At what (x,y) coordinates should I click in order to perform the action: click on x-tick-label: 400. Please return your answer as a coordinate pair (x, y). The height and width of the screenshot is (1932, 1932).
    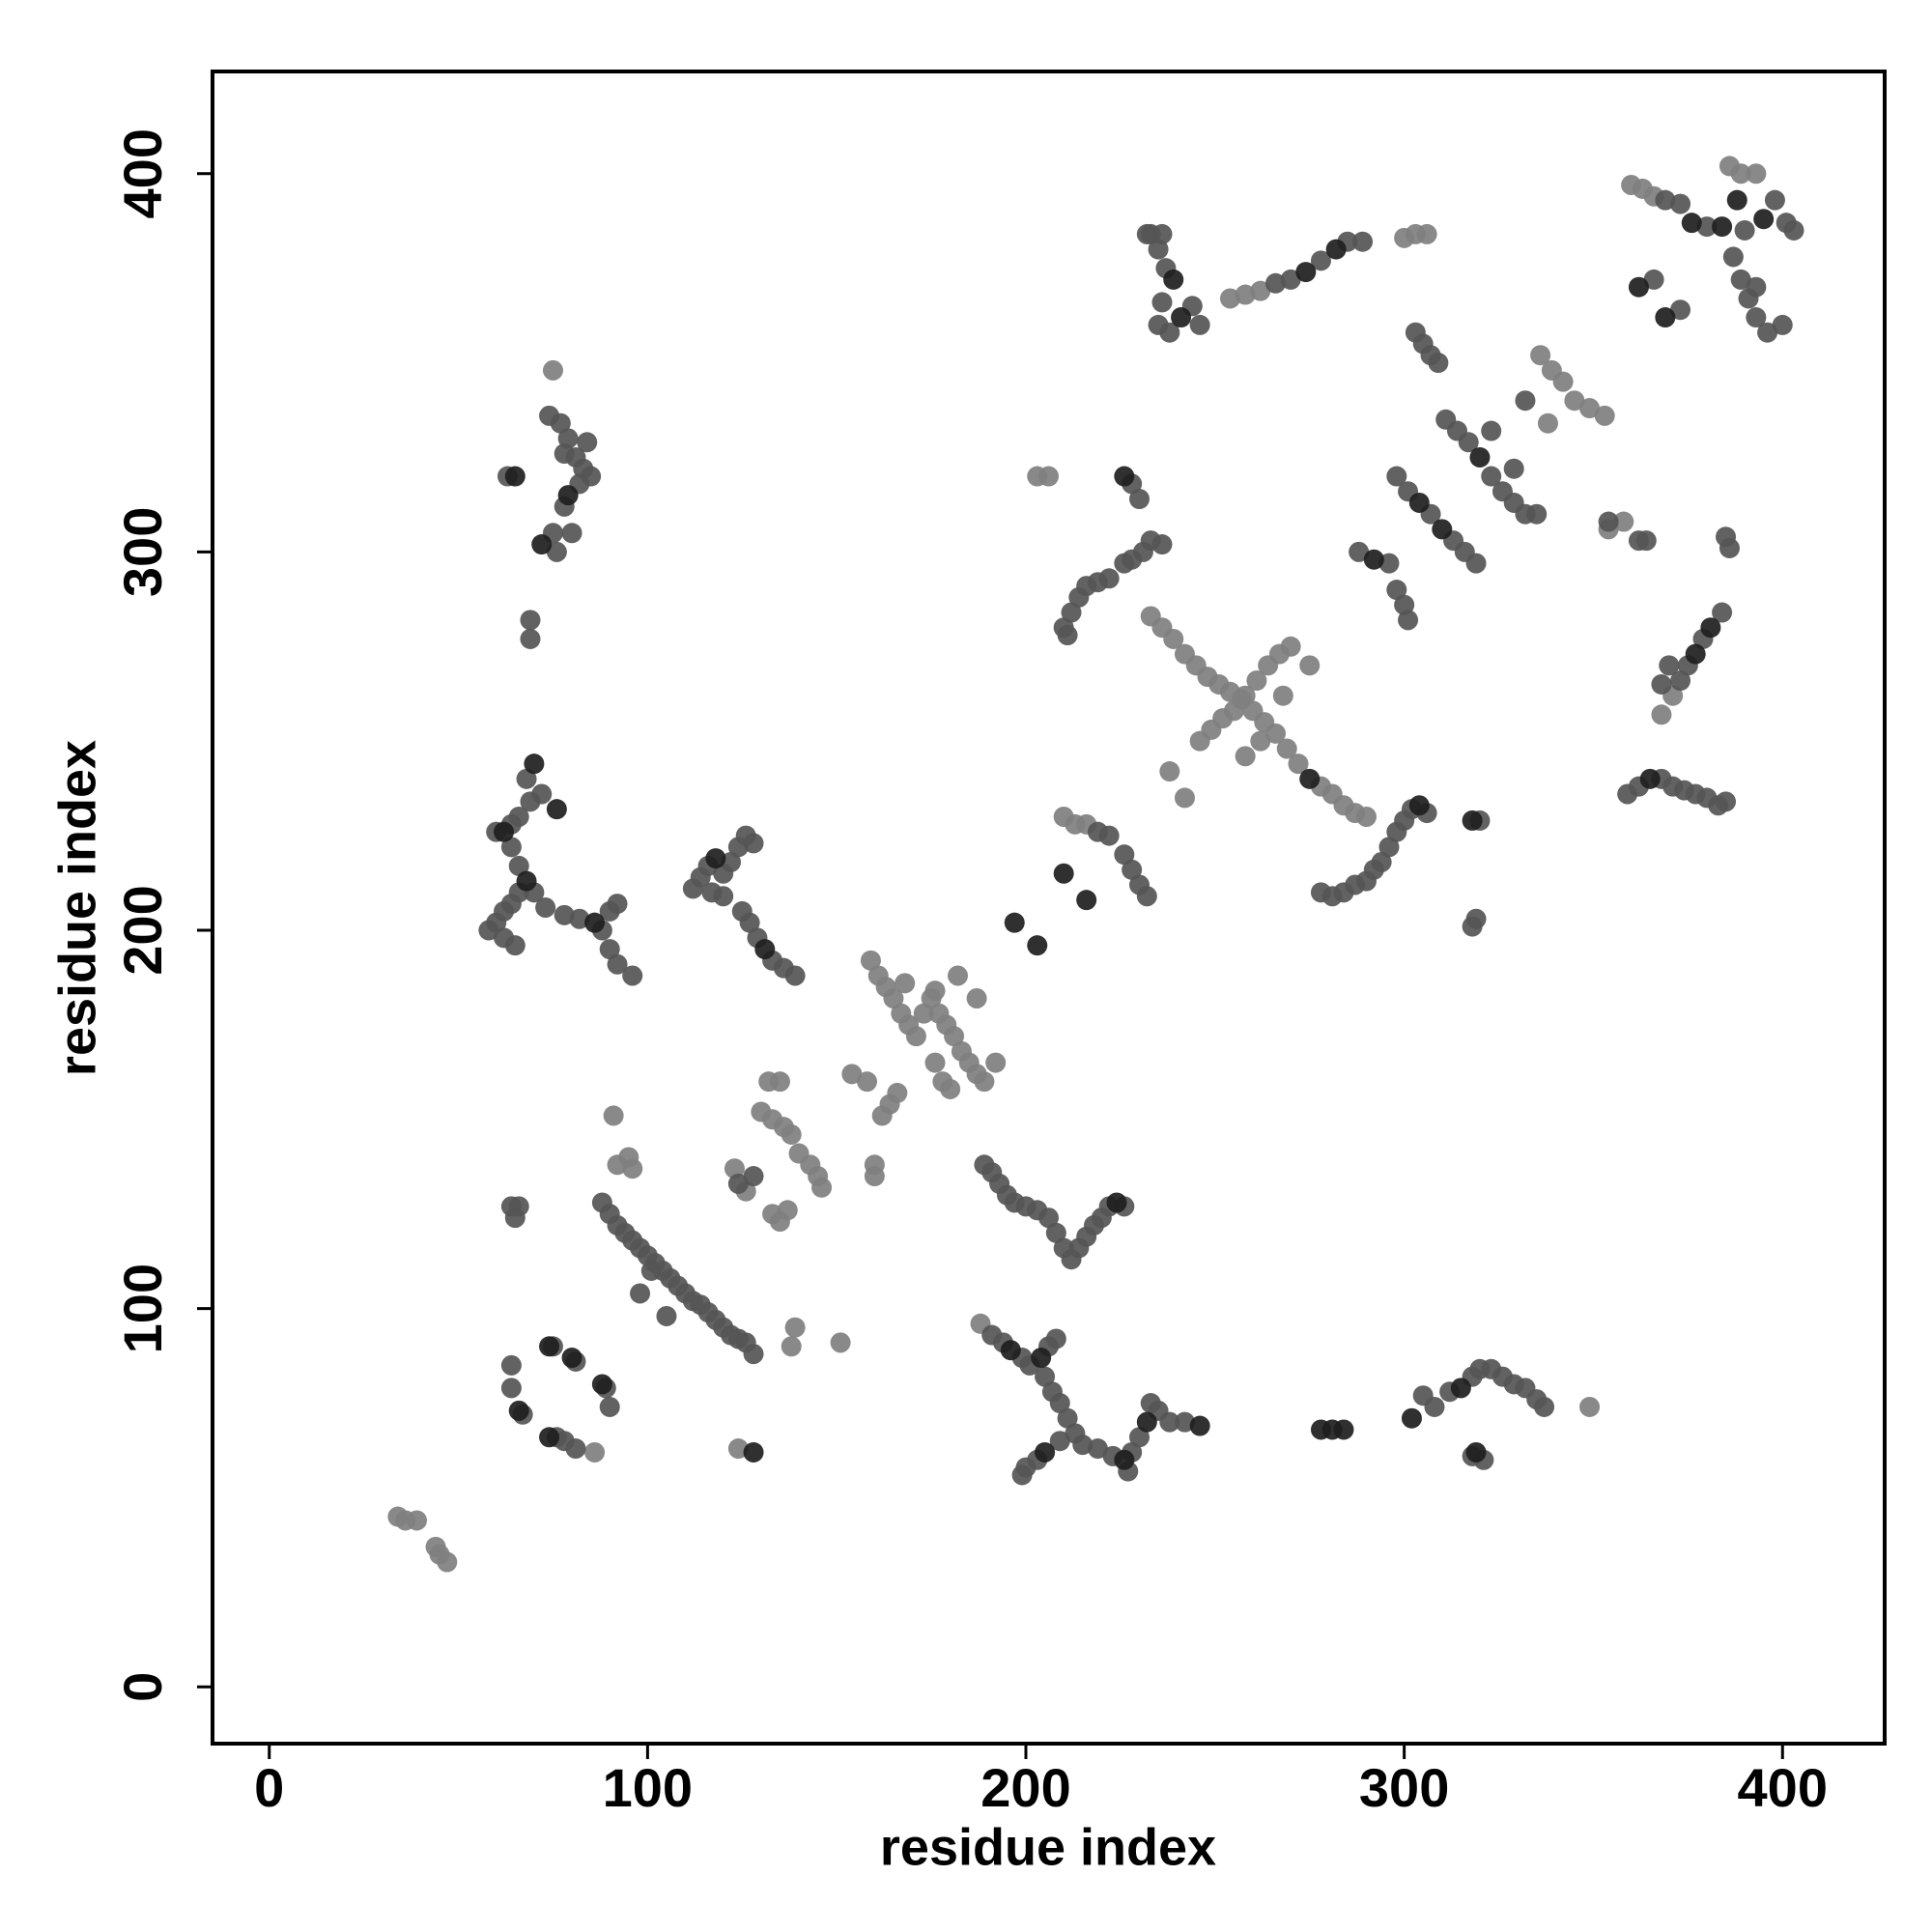
    Looking at the image, I should click on (1783, 1787).